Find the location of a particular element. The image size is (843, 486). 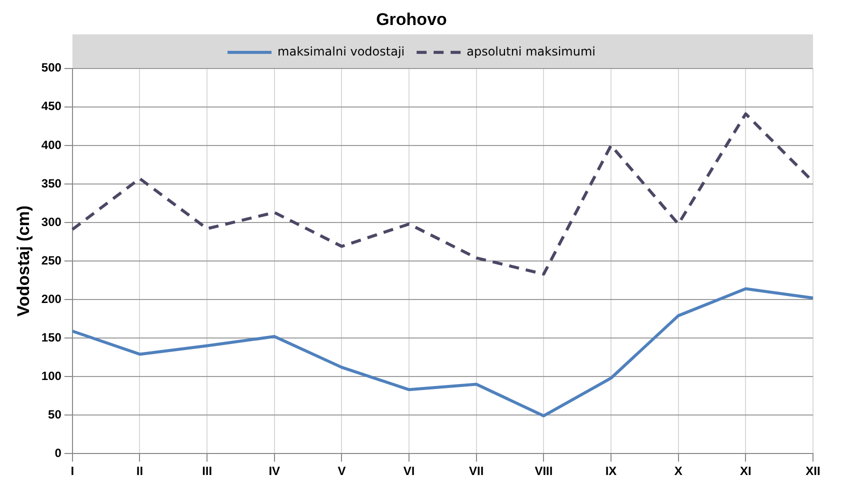

y-tick-label: 150 is located at coordinates (51, 337).